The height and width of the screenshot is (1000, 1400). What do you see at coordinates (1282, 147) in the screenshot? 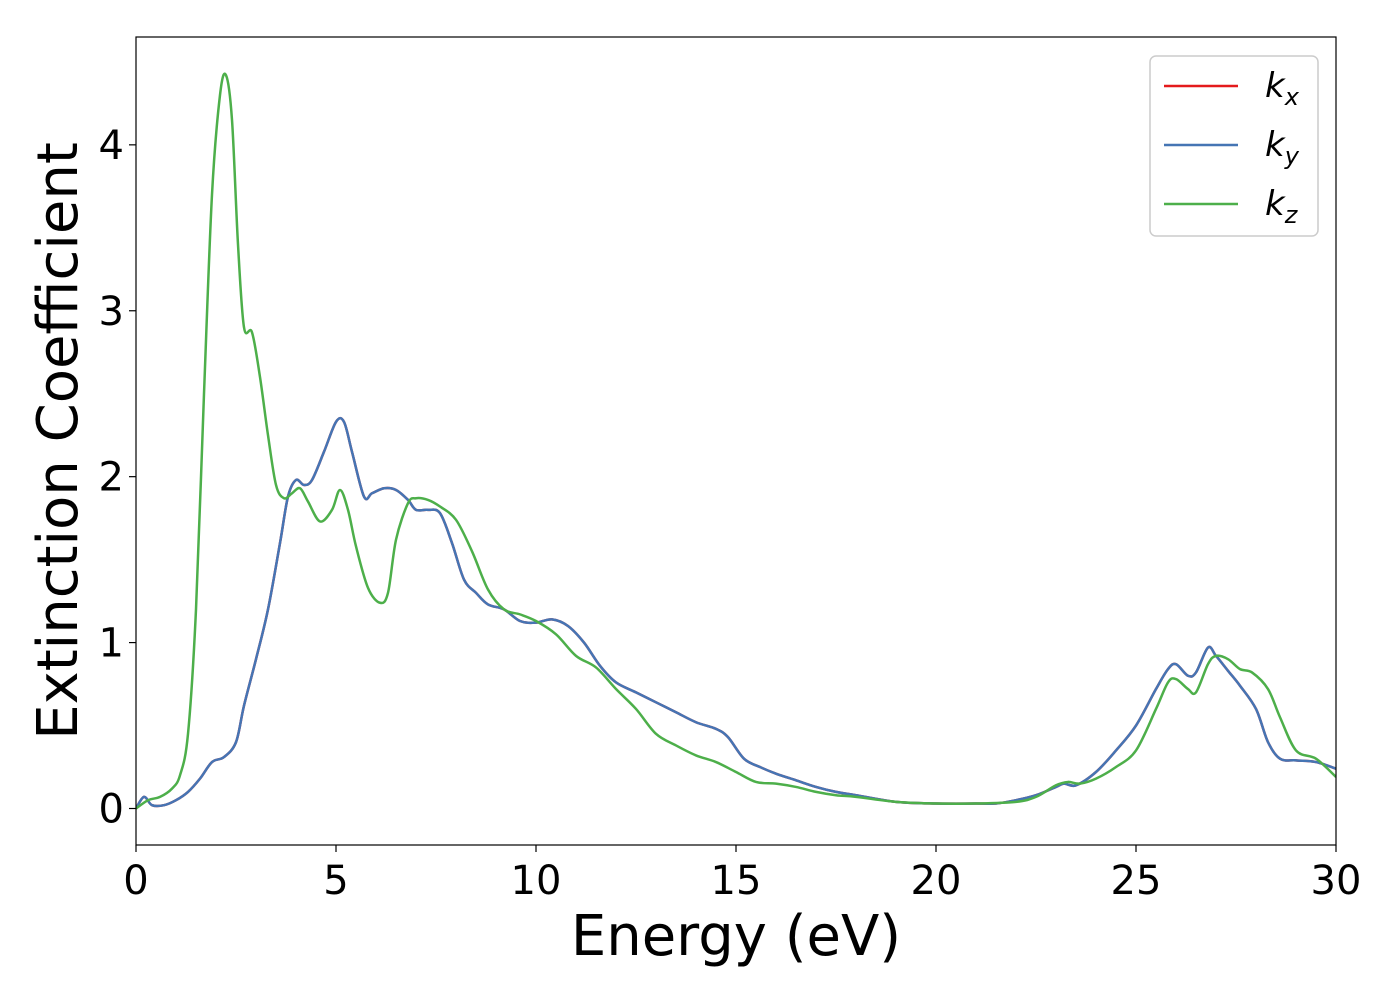
I see `legend-label-y: ky` at bounding box center [1282, 147].